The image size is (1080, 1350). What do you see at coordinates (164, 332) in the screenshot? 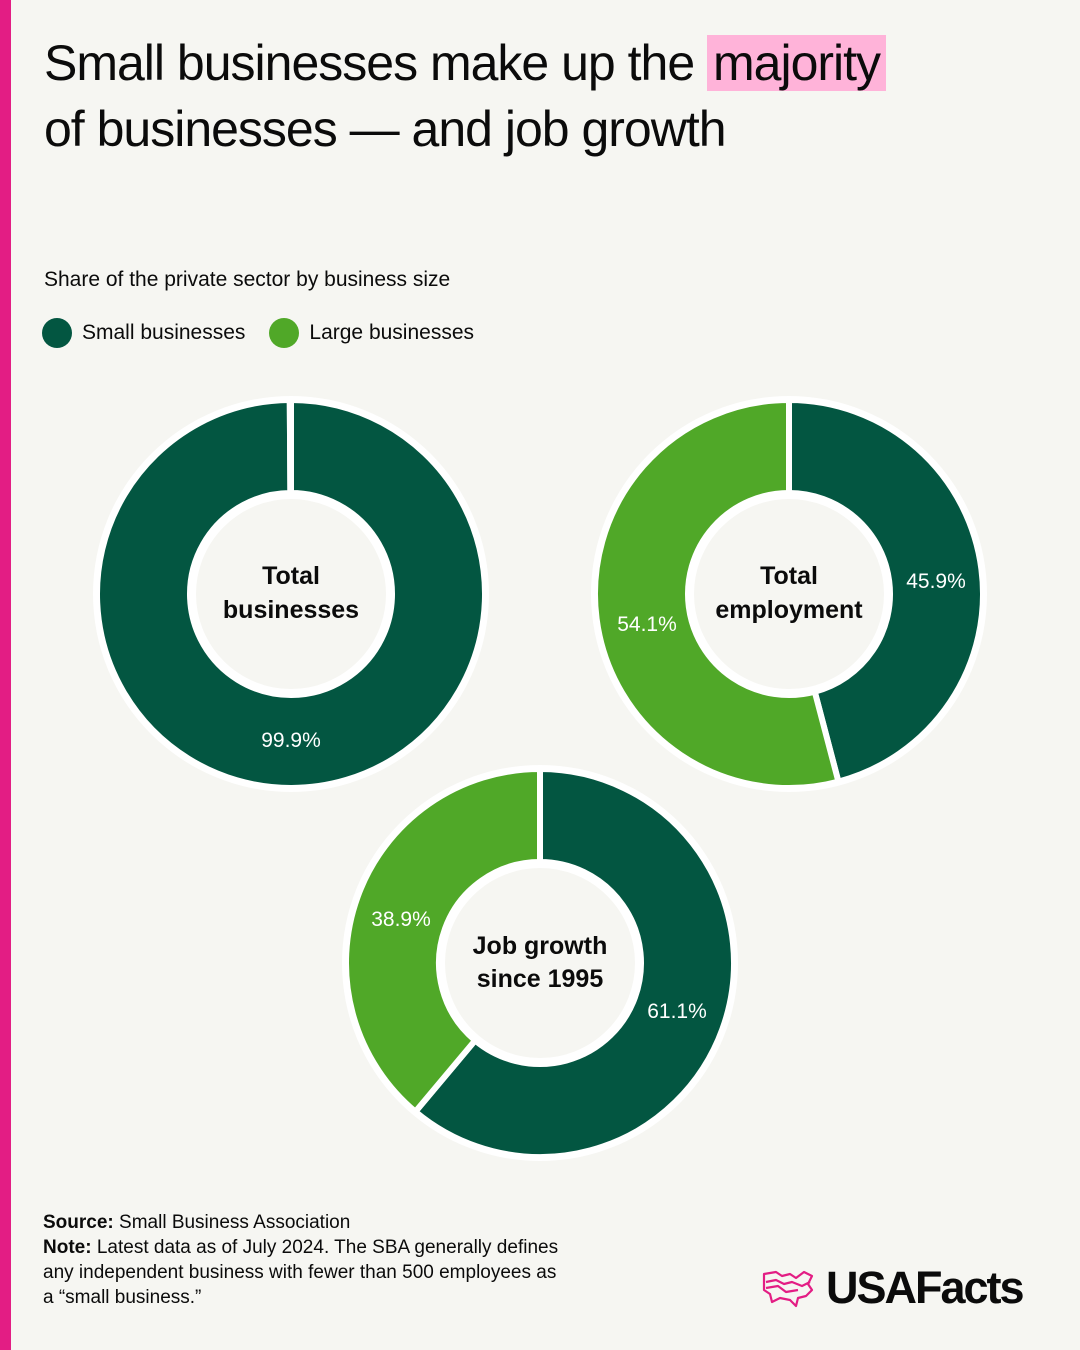
I see `legend-label-small: Small businesses` at bounding box center [164, 332].